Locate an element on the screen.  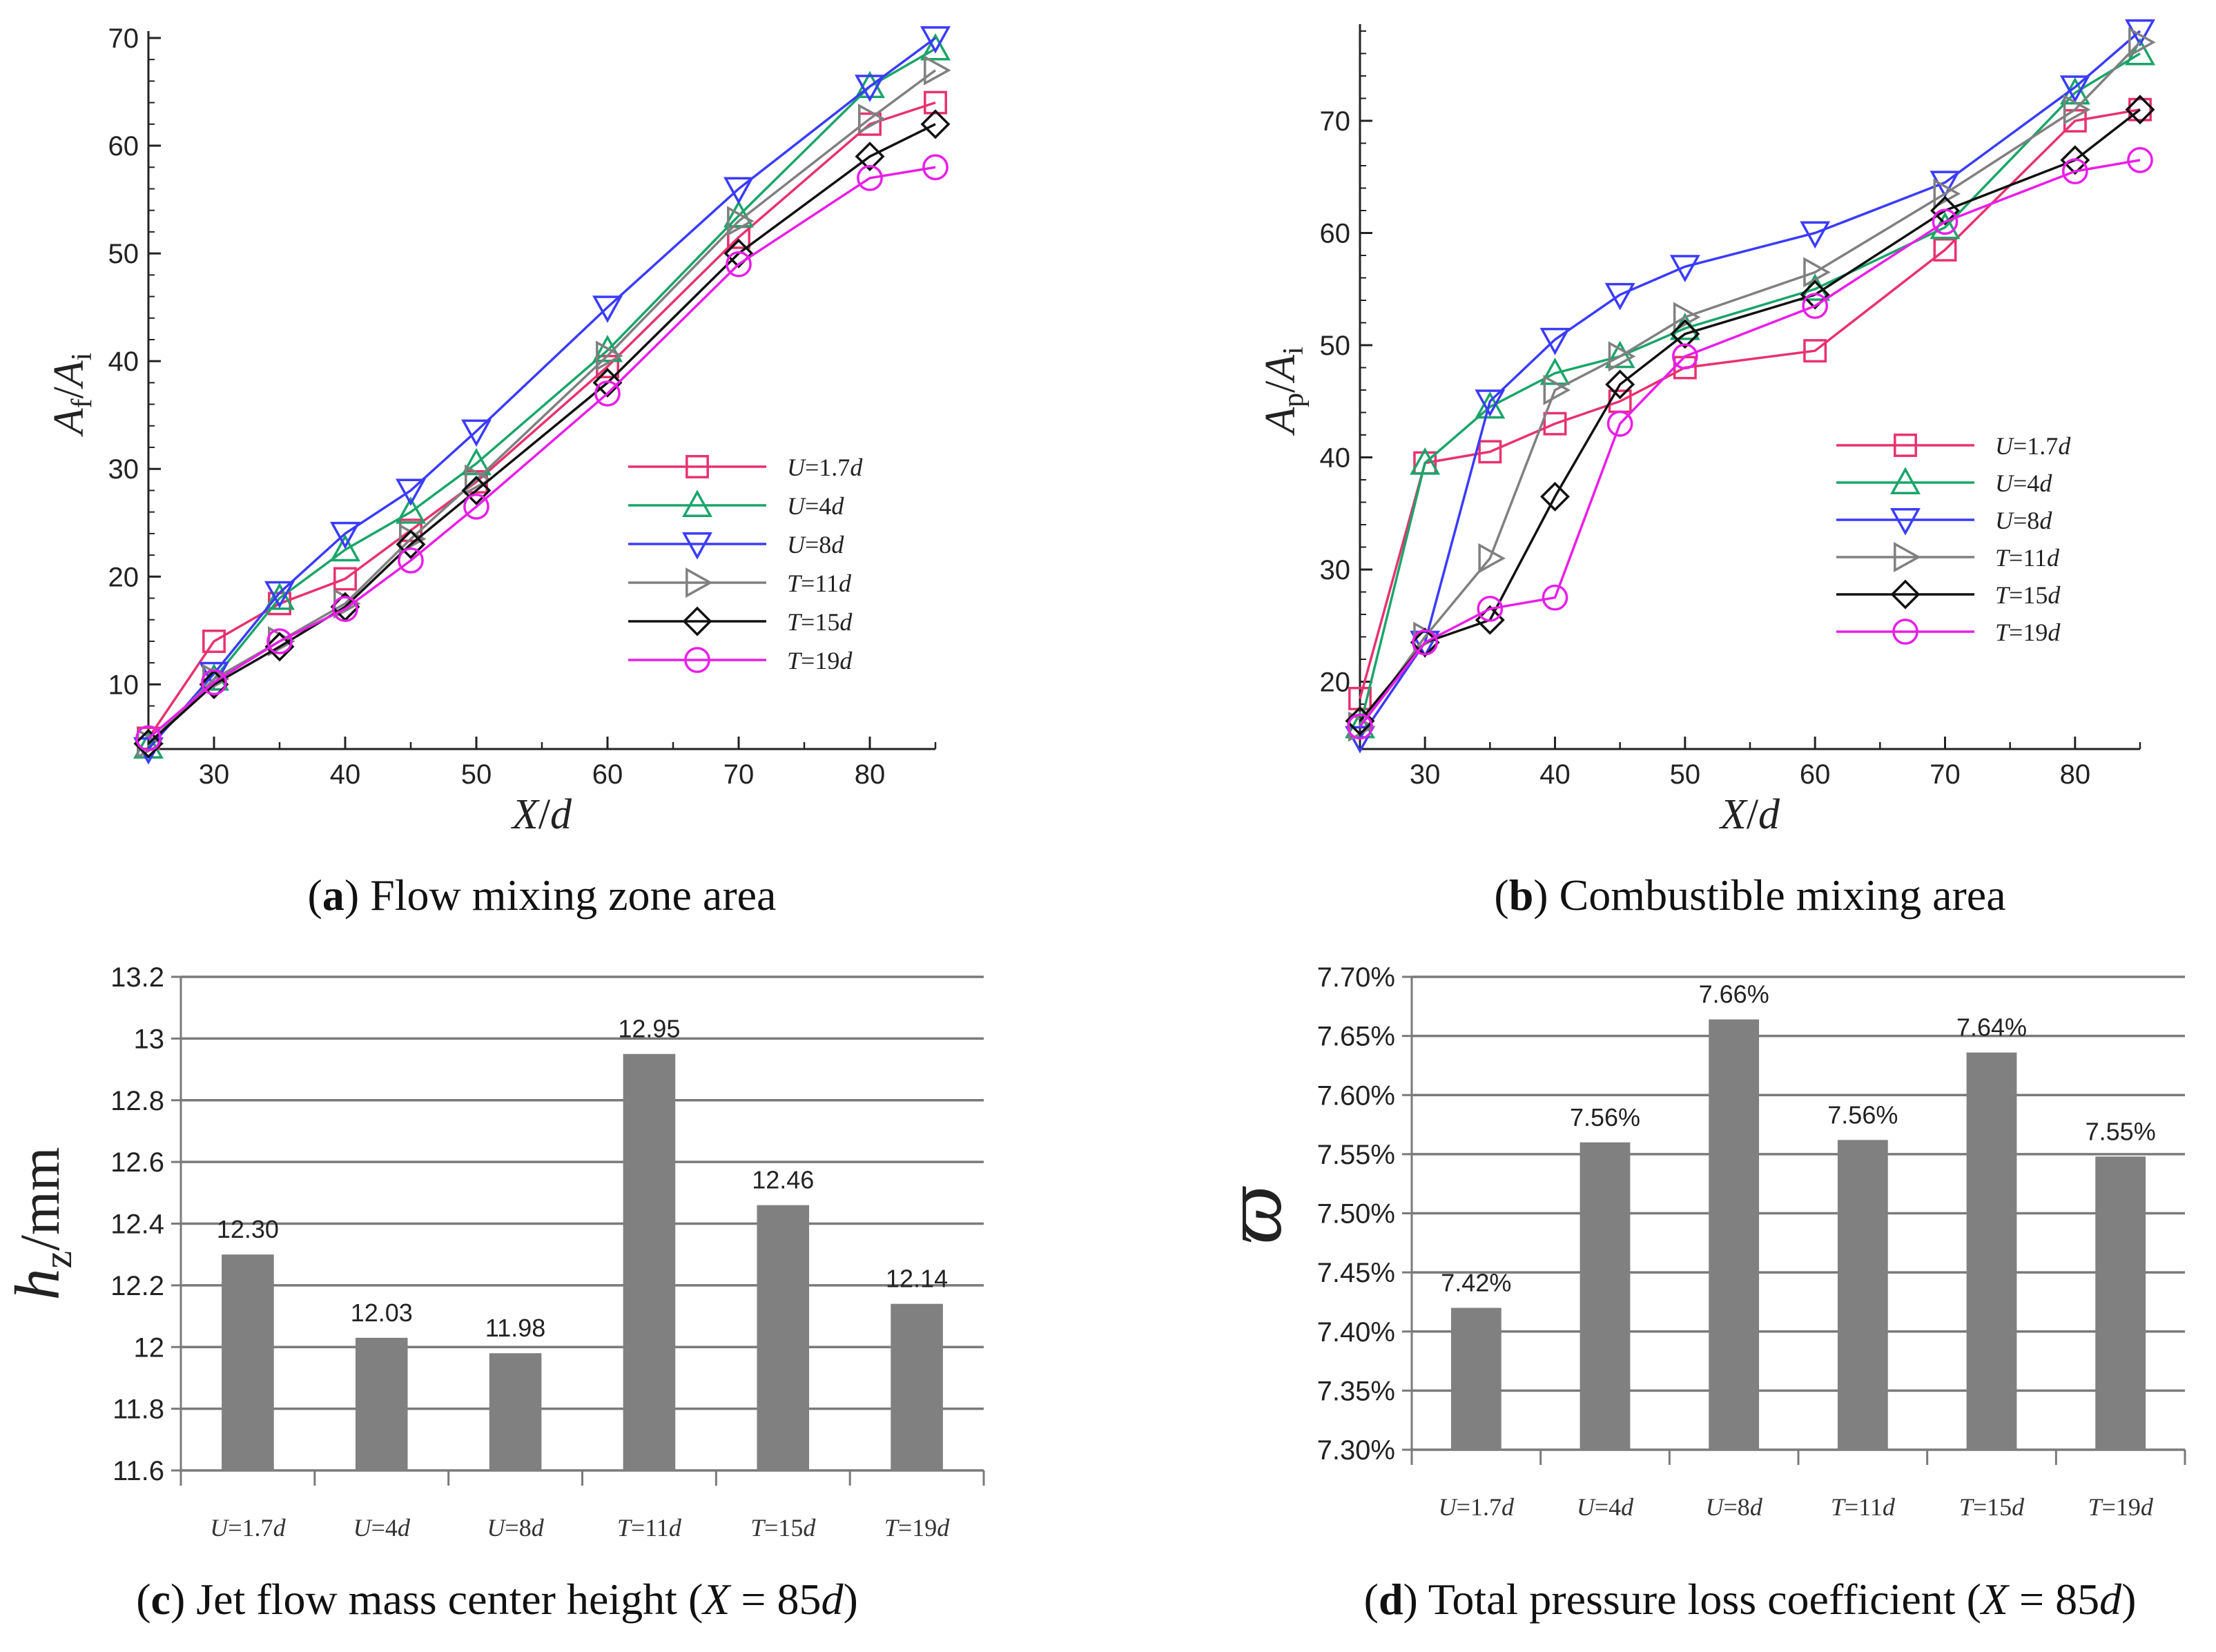
data-label: 12.95 is located at coordinates (649, 1029).